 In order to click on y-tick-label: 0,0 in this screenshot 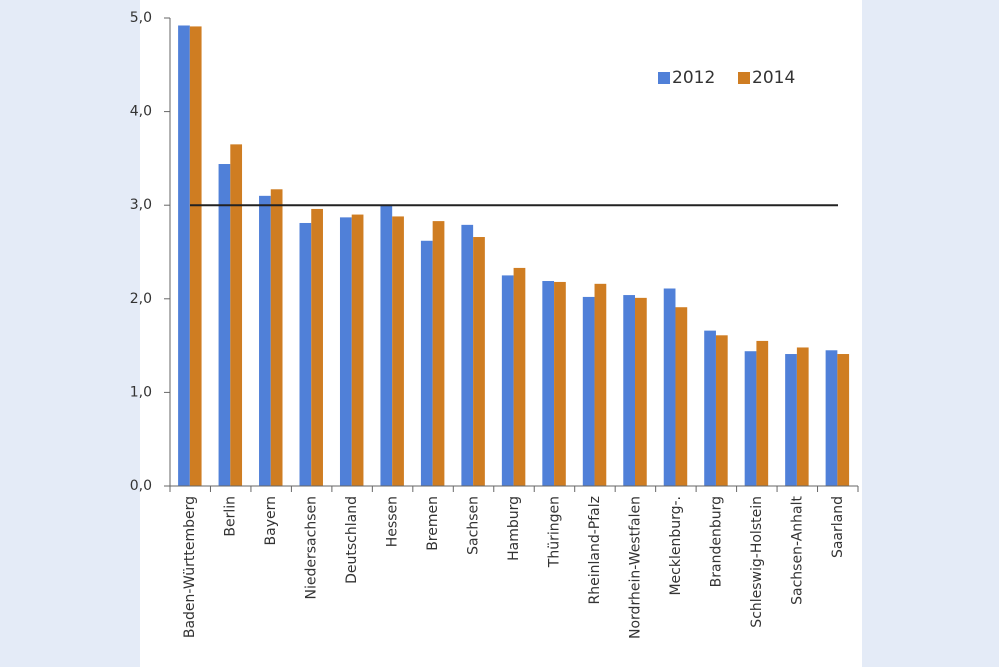, I will do `click(141, 486)`.